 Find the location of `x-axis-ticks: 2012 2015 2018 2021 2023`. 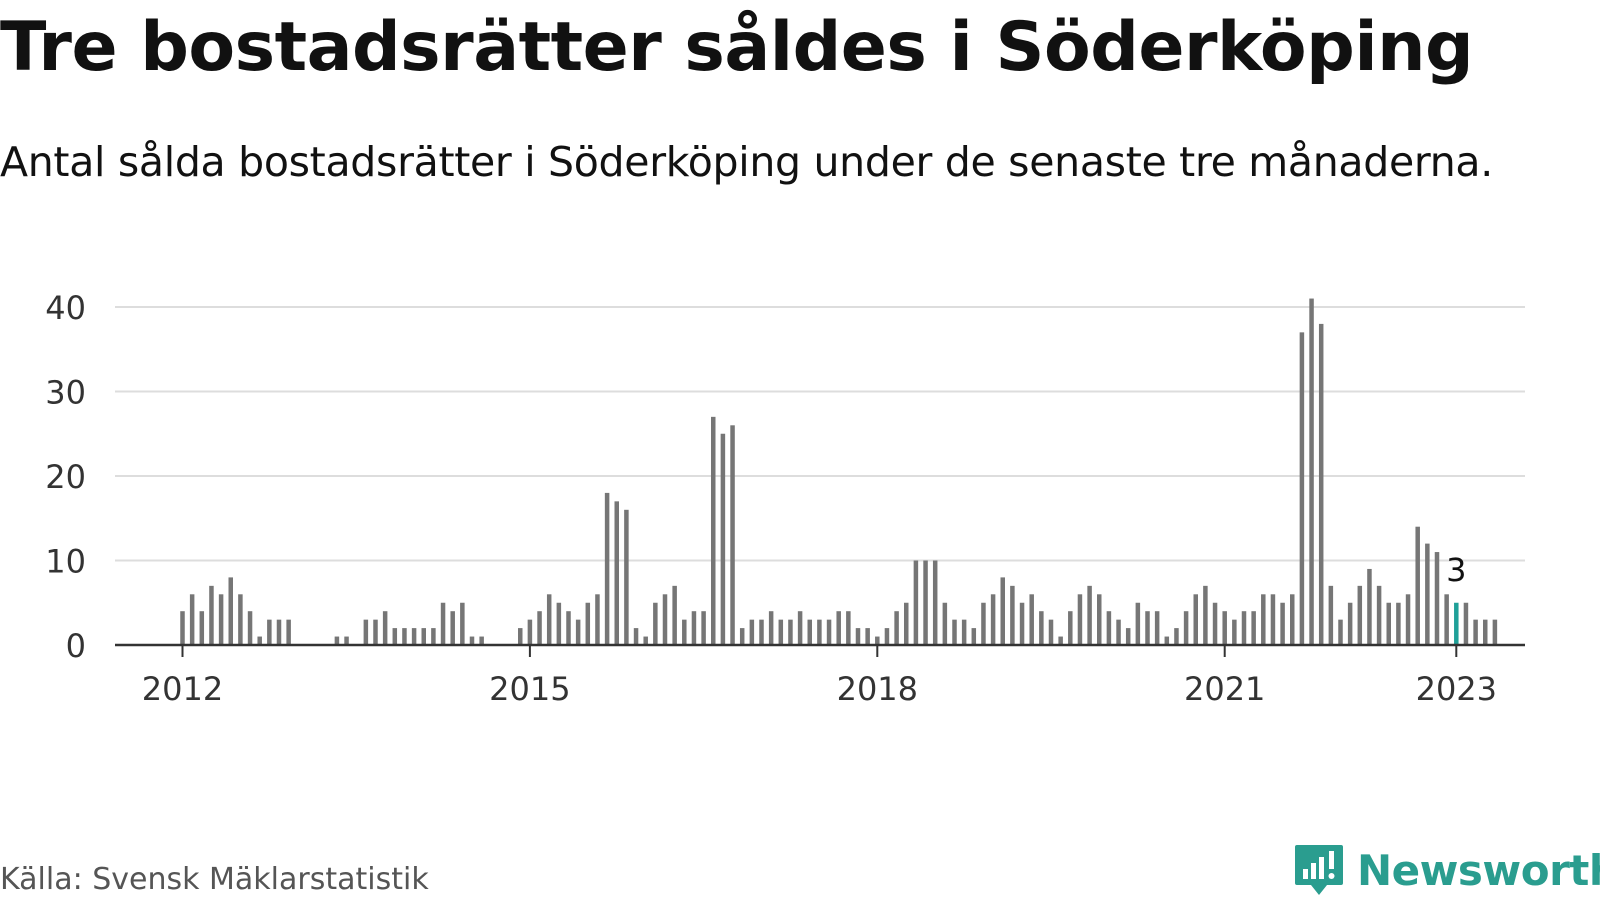

x-axis-ticks: 2012 2015 2018 2021 2023 is located at coordinates (819, 676).